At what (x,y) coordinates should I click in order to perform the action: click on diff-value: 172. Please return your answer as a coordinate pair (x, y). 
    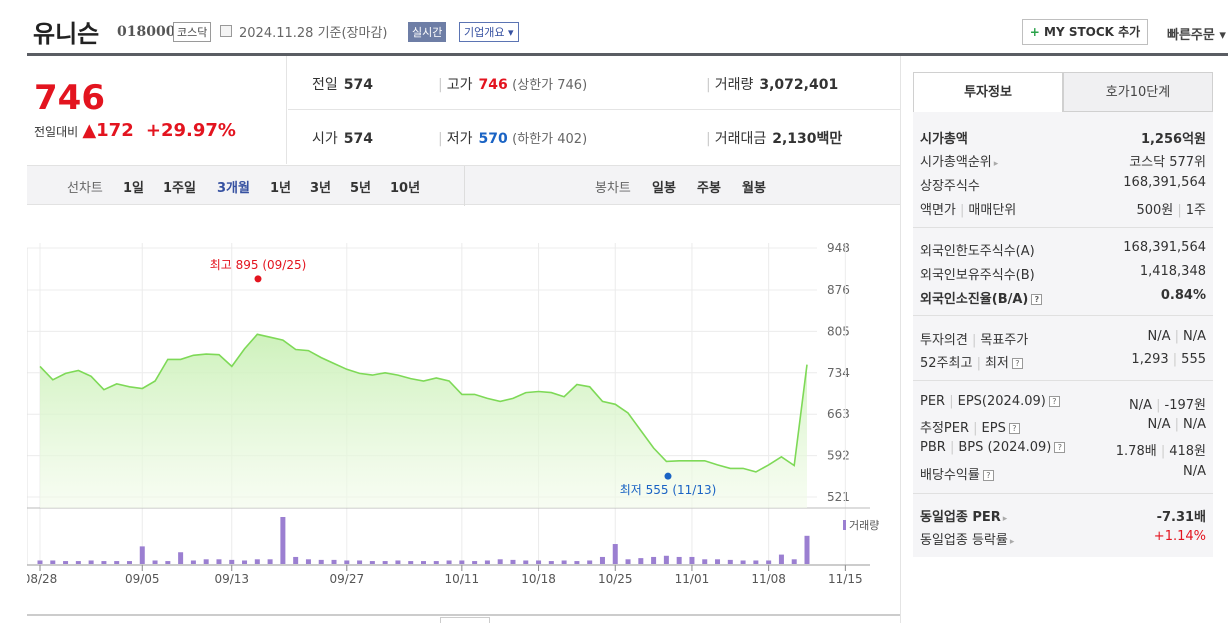
    Looking at the image, I should click on (115, 130).